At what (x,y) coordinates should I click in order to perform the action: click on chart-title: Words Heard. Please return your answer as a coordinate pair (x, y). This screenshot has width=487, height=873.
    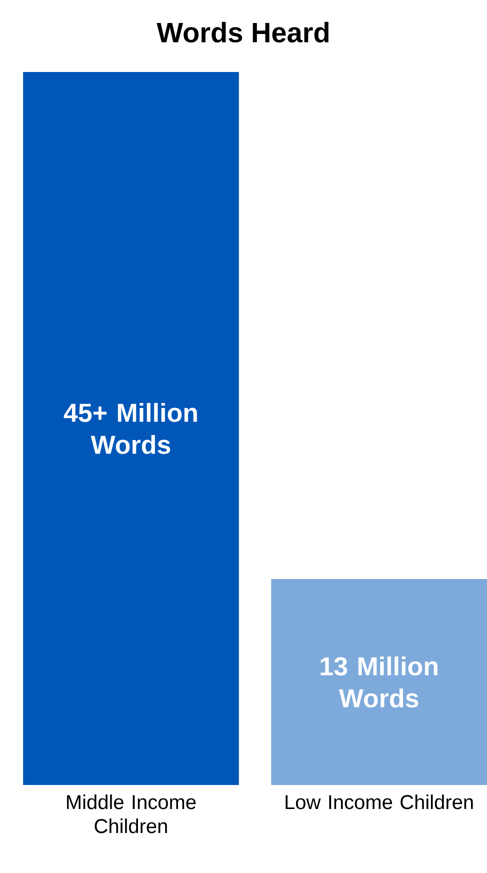
    Looking at the image, I should click on (242, 32).